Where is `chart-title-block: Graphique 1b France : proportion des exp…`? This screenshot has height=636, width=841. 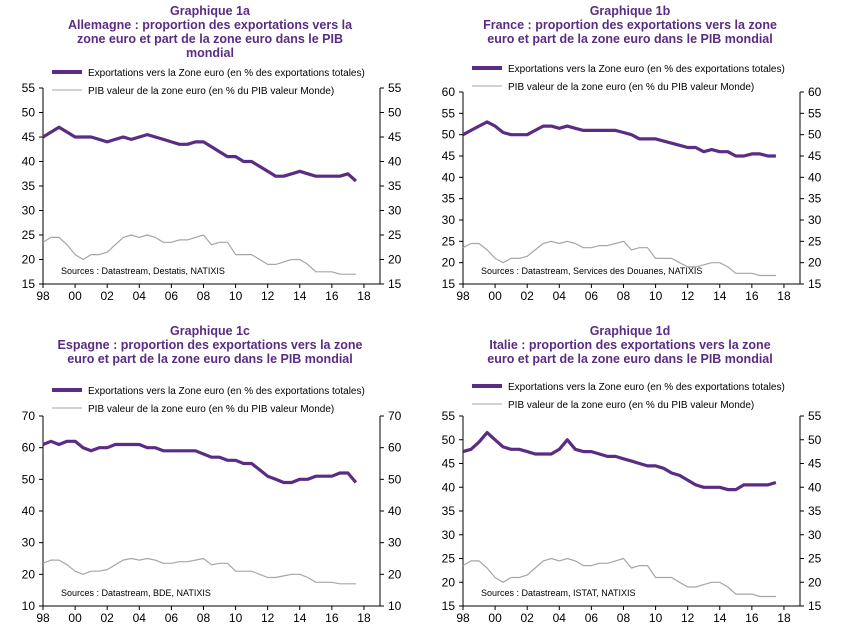 chart-title-block: Graphique 1b France : proportion des exp… is located at coordinates (630, 25).